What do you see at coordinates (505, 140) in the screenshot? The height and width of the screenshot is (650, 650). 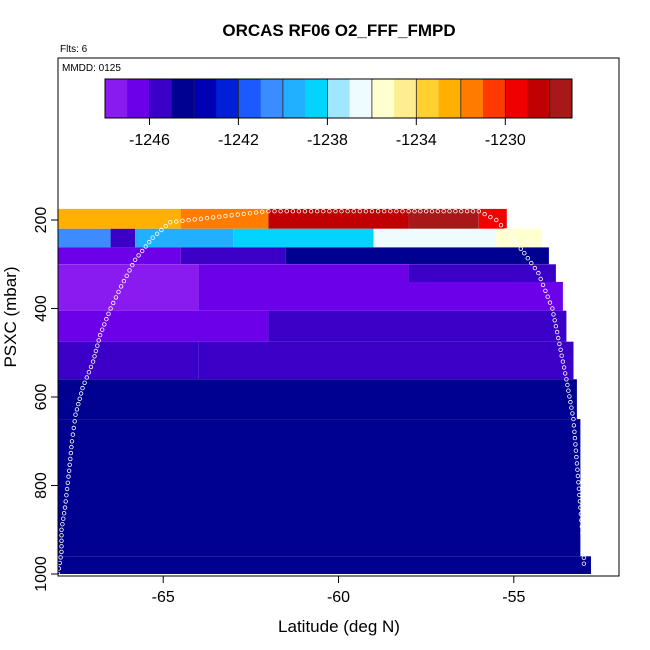 I see `colorbar-tick-label: -1230` at bounding box center [505, 140].